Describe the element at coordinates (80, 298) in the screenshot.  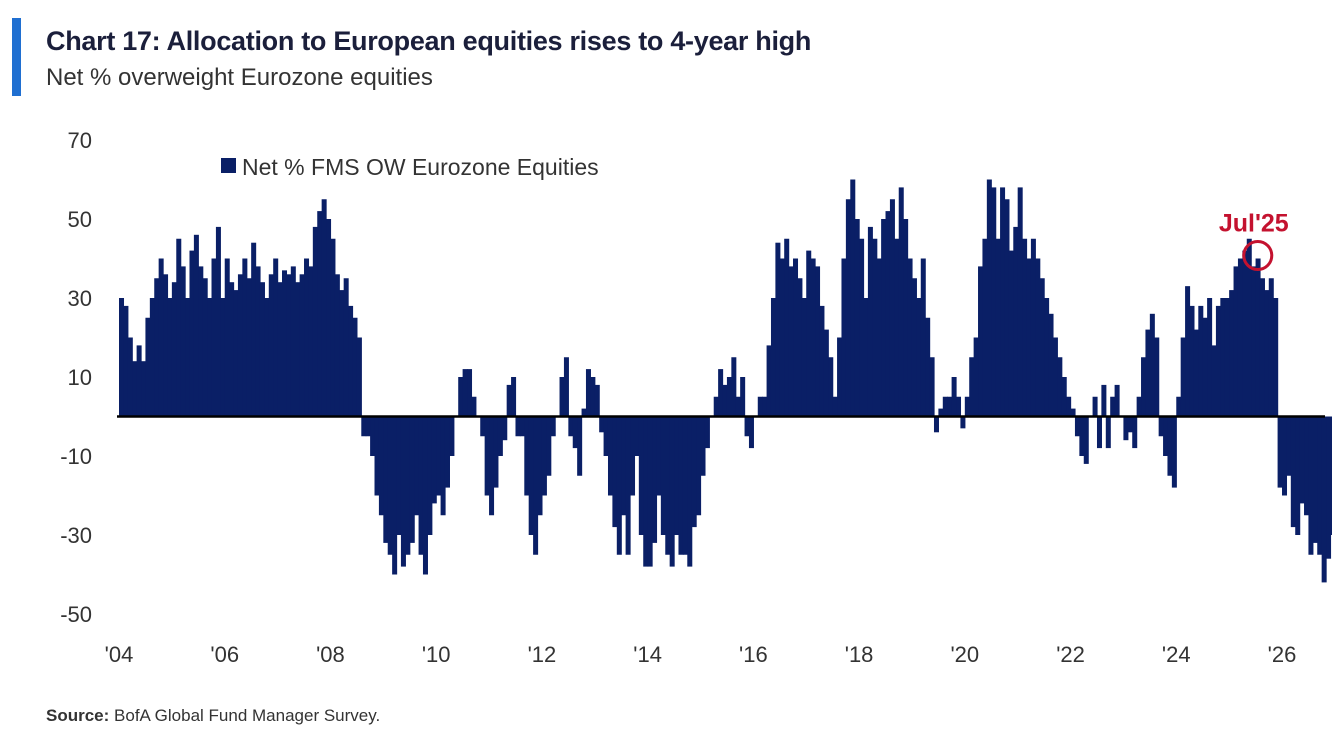
I see `y-tick-label: 30` at that location.